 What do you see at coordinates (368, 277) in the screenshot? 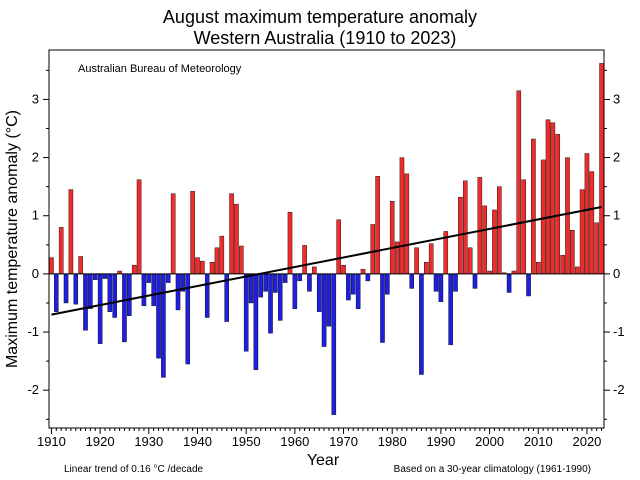
I see `bar-1975` at bounding box center [368, 277].